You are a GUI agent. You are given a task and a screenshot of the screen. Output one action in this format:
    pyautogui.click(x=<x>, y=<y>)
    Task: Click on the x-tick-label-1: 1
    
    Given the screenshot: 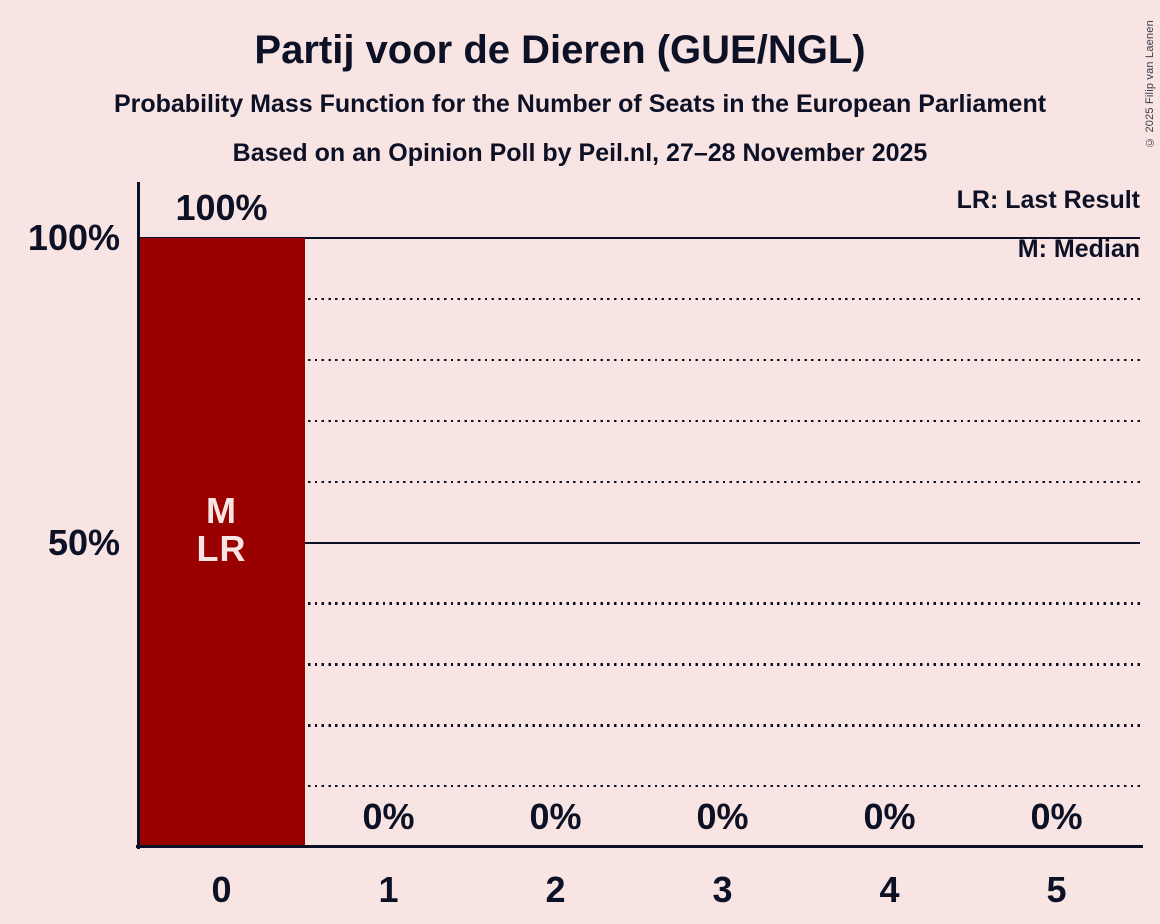 What is the action you would take?
    pyautogui.click(x=388, y=889)
    